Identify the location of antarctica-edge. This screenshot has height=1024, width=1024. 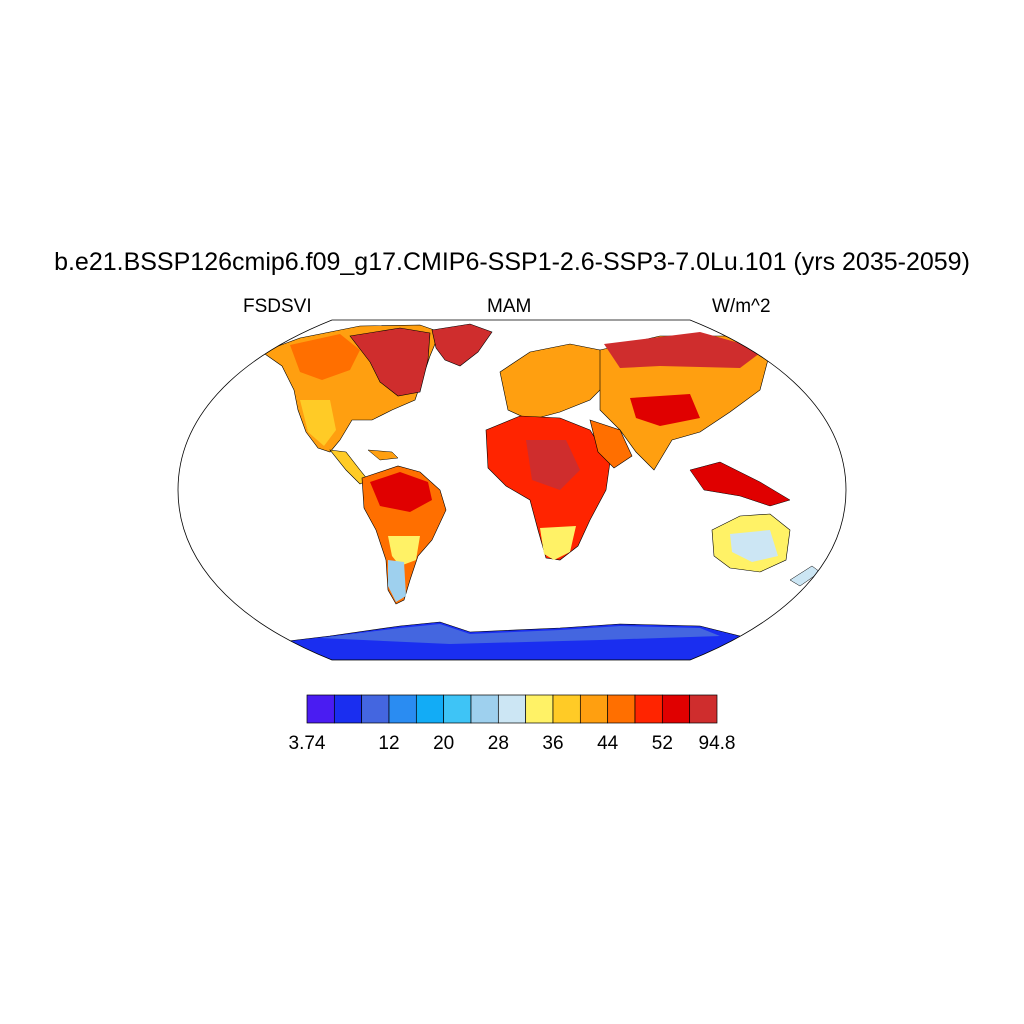
(520, 634).